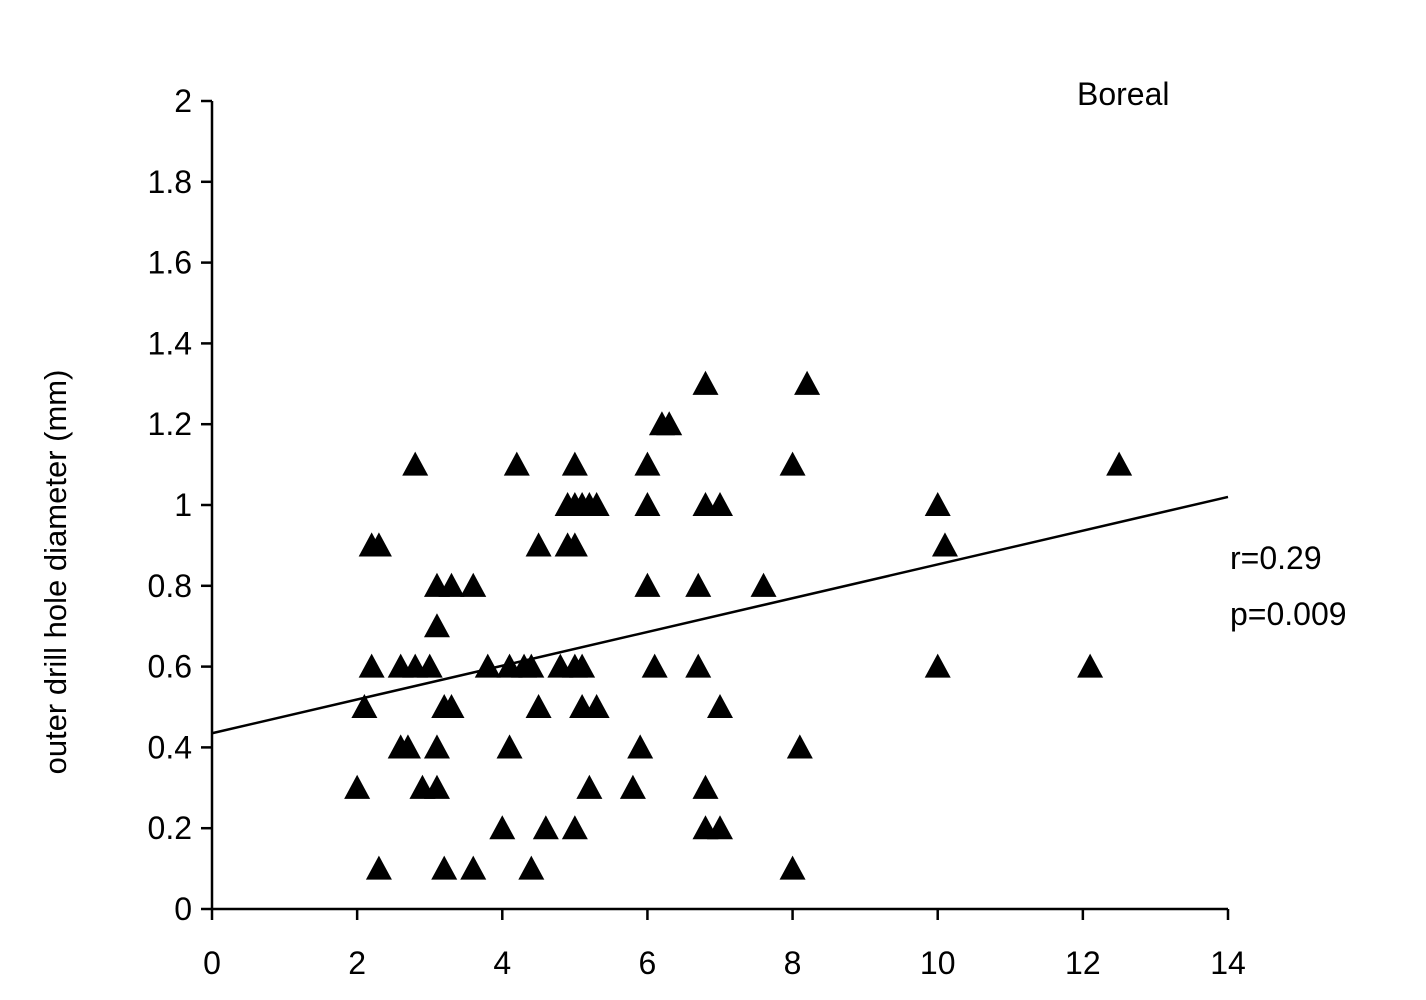  Describe the element at coordinates (170, 828) in the screenshot. I see `y-tick-label: 0.2` at that location.